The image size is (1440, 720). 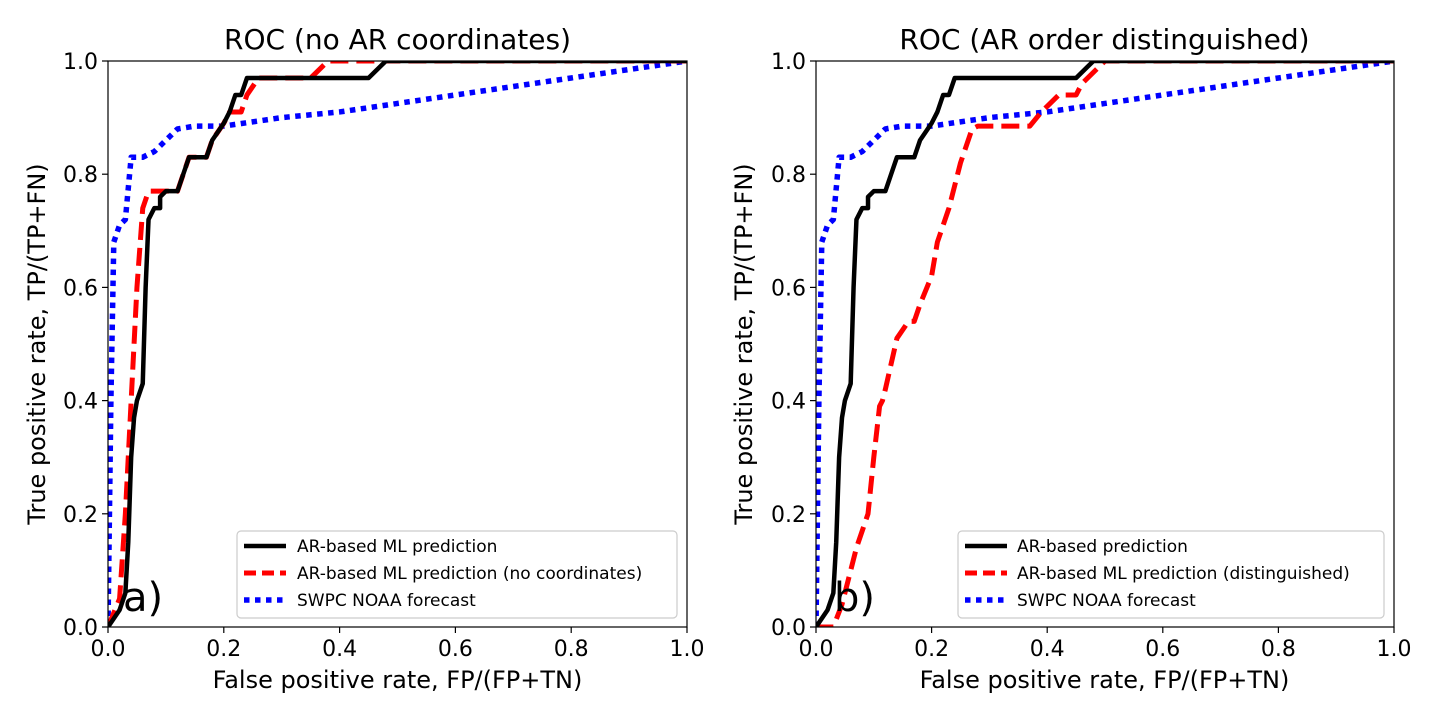 What do you see at coordinates (687, 649) in the screenshot?
I see `panel-a-xtick-label: 1.0` at bounding box center [687, 649].